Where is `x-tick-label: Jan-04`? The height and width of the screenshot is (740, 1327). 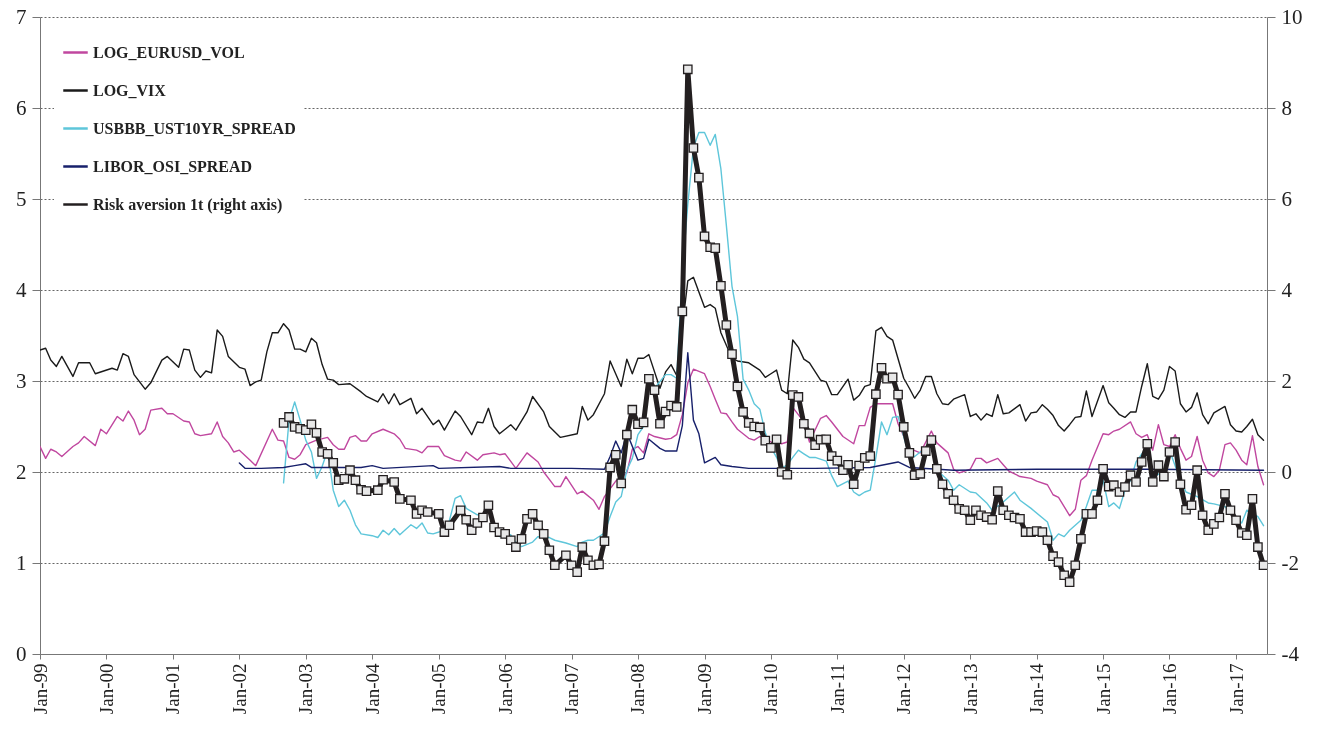 x-tick-label: Jan-04 is located at coordinates (372, 689).